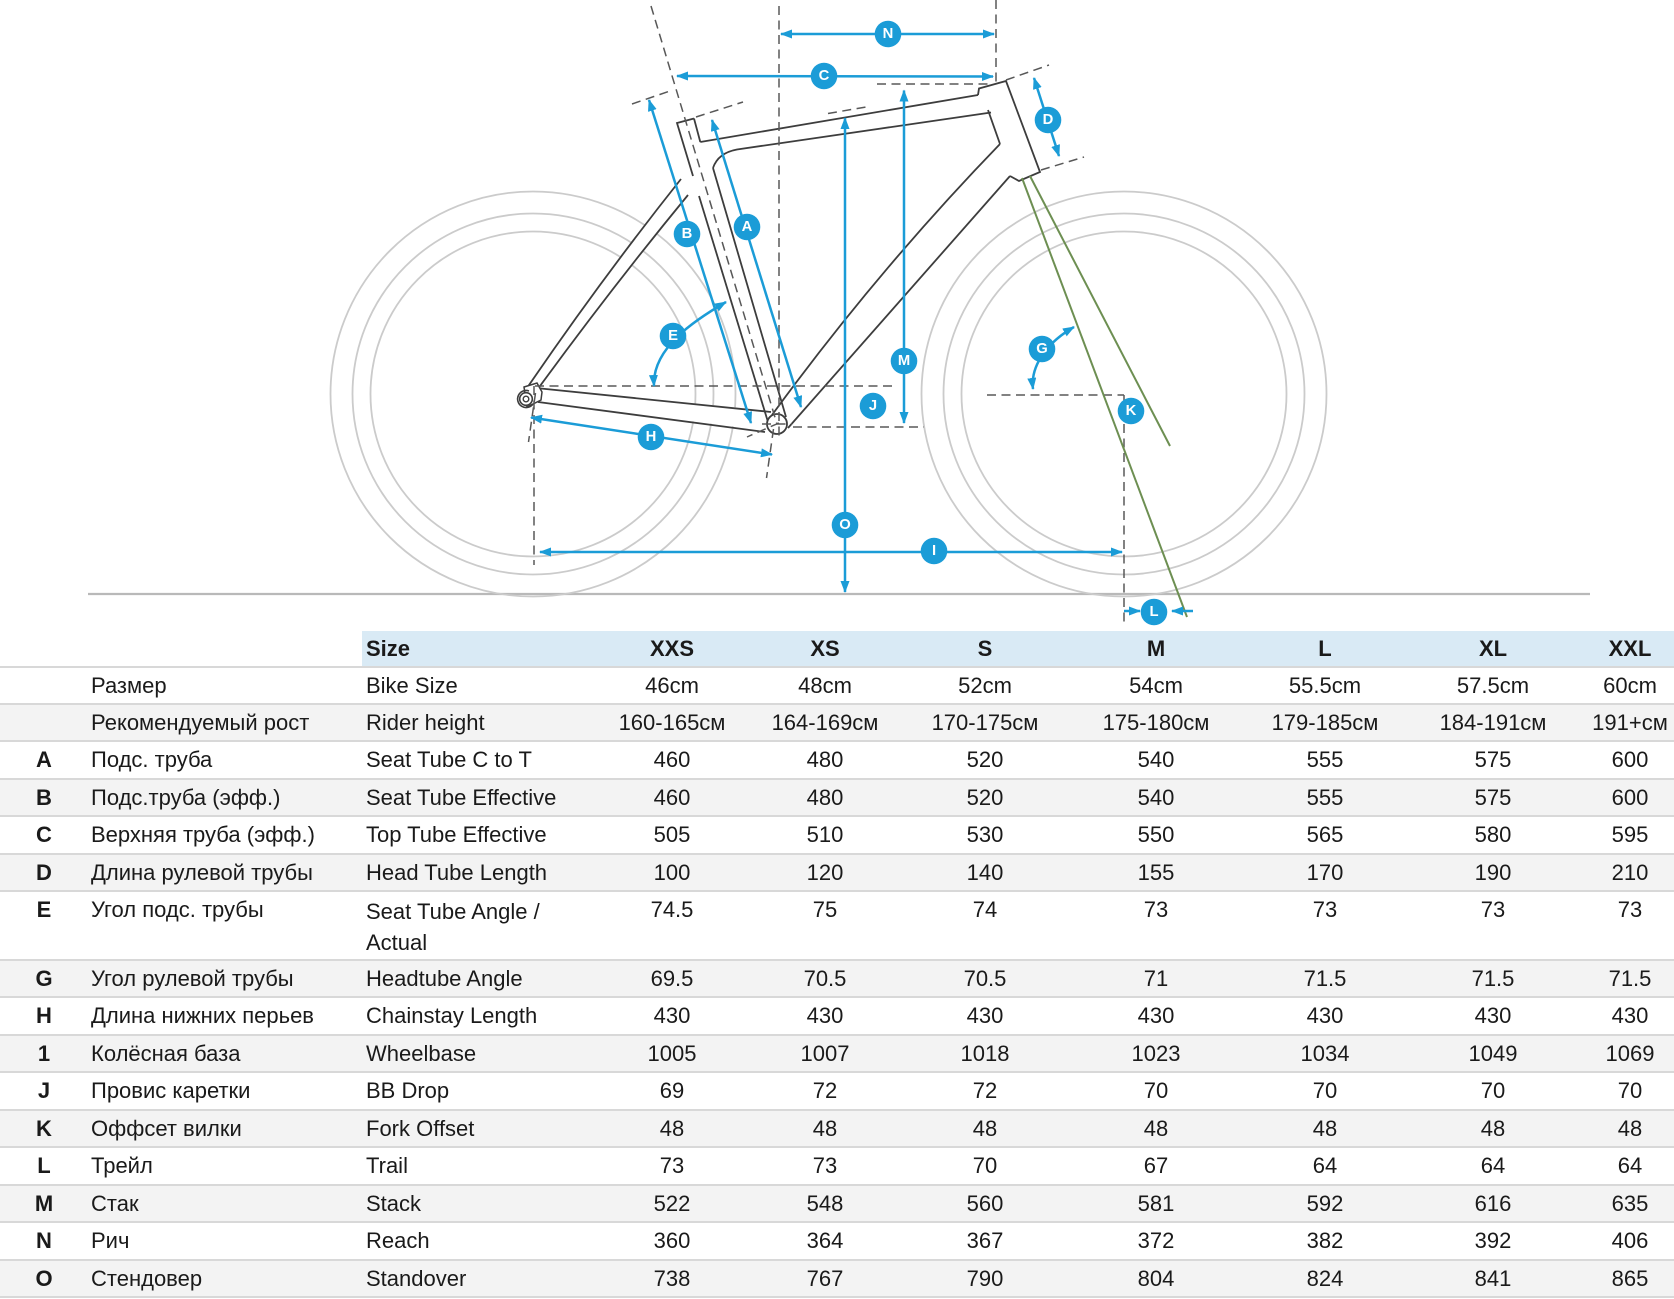 The height and width of the screenshot is (1299, 1674). What do you see at coordinates (824, 76) in the screenshot?
I see `svg-text: C` at bounding box center [824, 76].